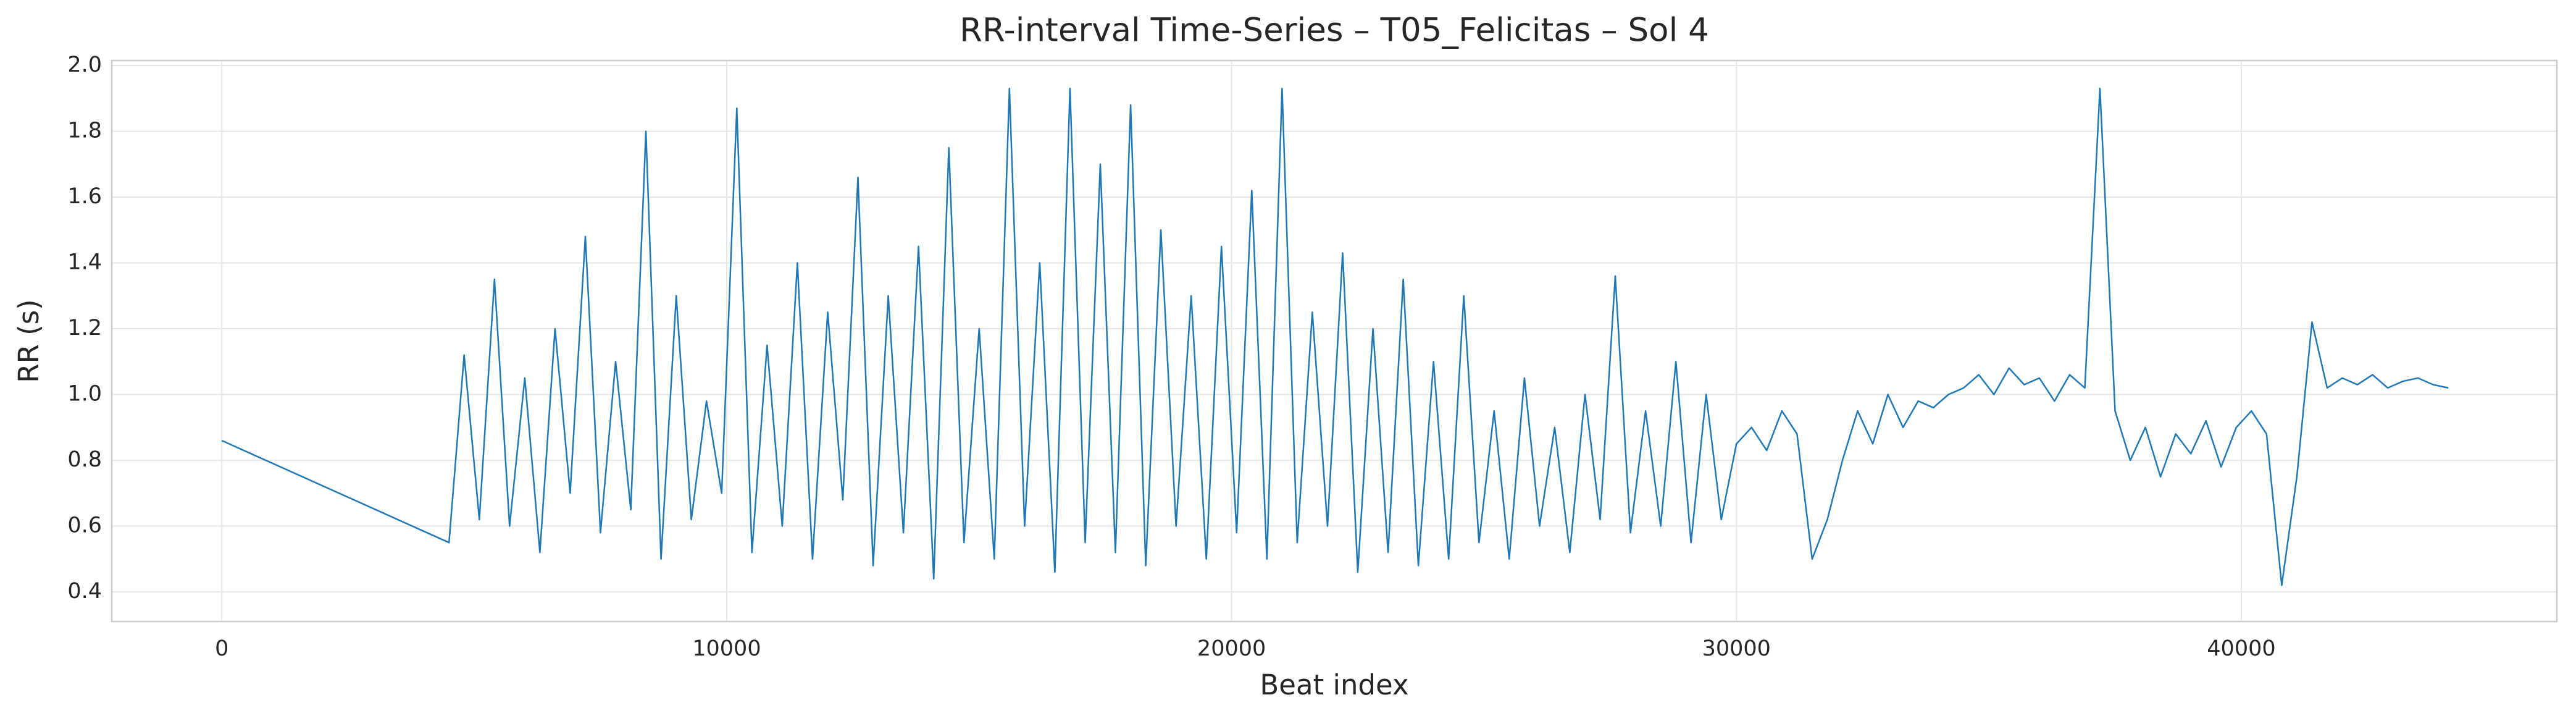 This screenshot has height=721, width=2576. I want to click on x-tick-label: 20000, so click(1231, 648).